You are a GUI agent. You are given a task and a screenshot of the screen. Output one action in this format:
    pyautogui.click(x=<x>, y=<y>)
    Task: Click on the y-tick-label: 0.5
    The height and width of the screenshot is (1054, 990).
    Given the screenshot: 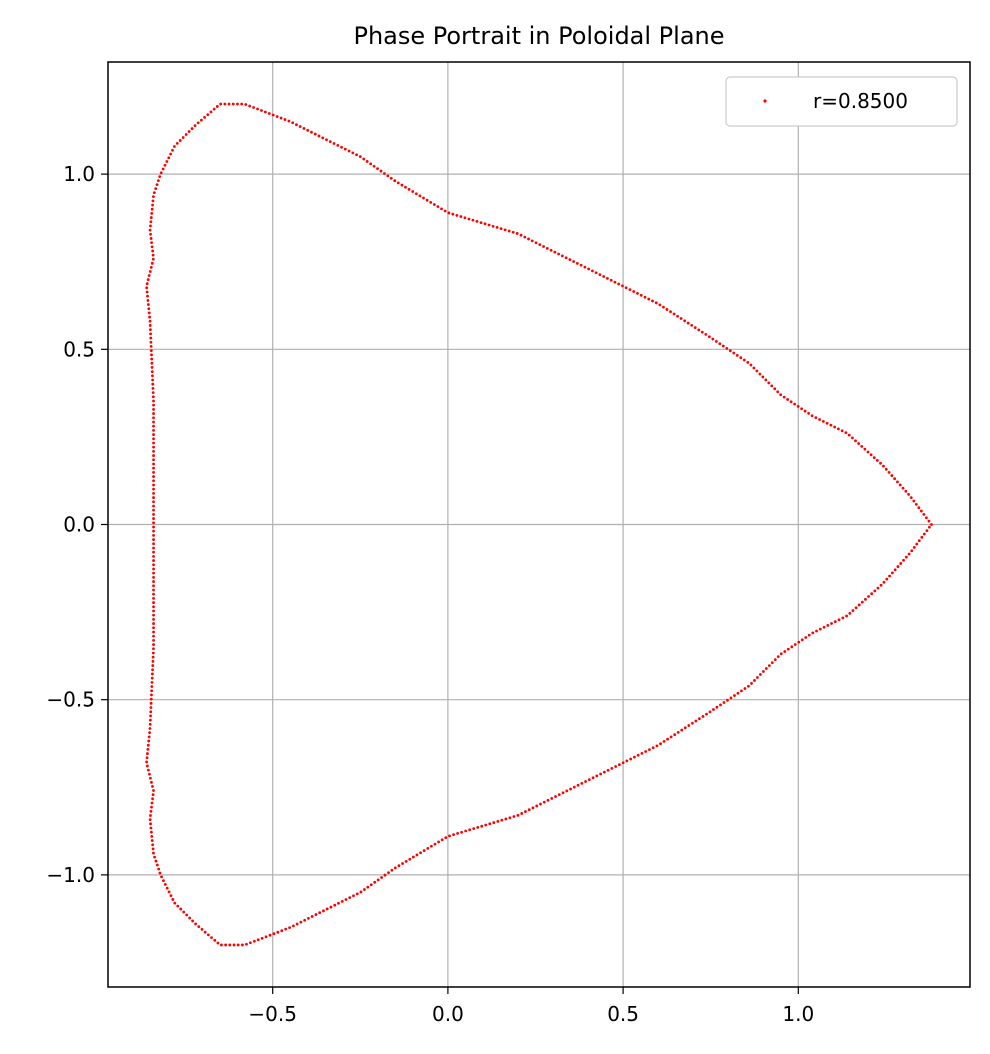 What is the action you would take?
    pyautogui.click(x=79, y=349)
    